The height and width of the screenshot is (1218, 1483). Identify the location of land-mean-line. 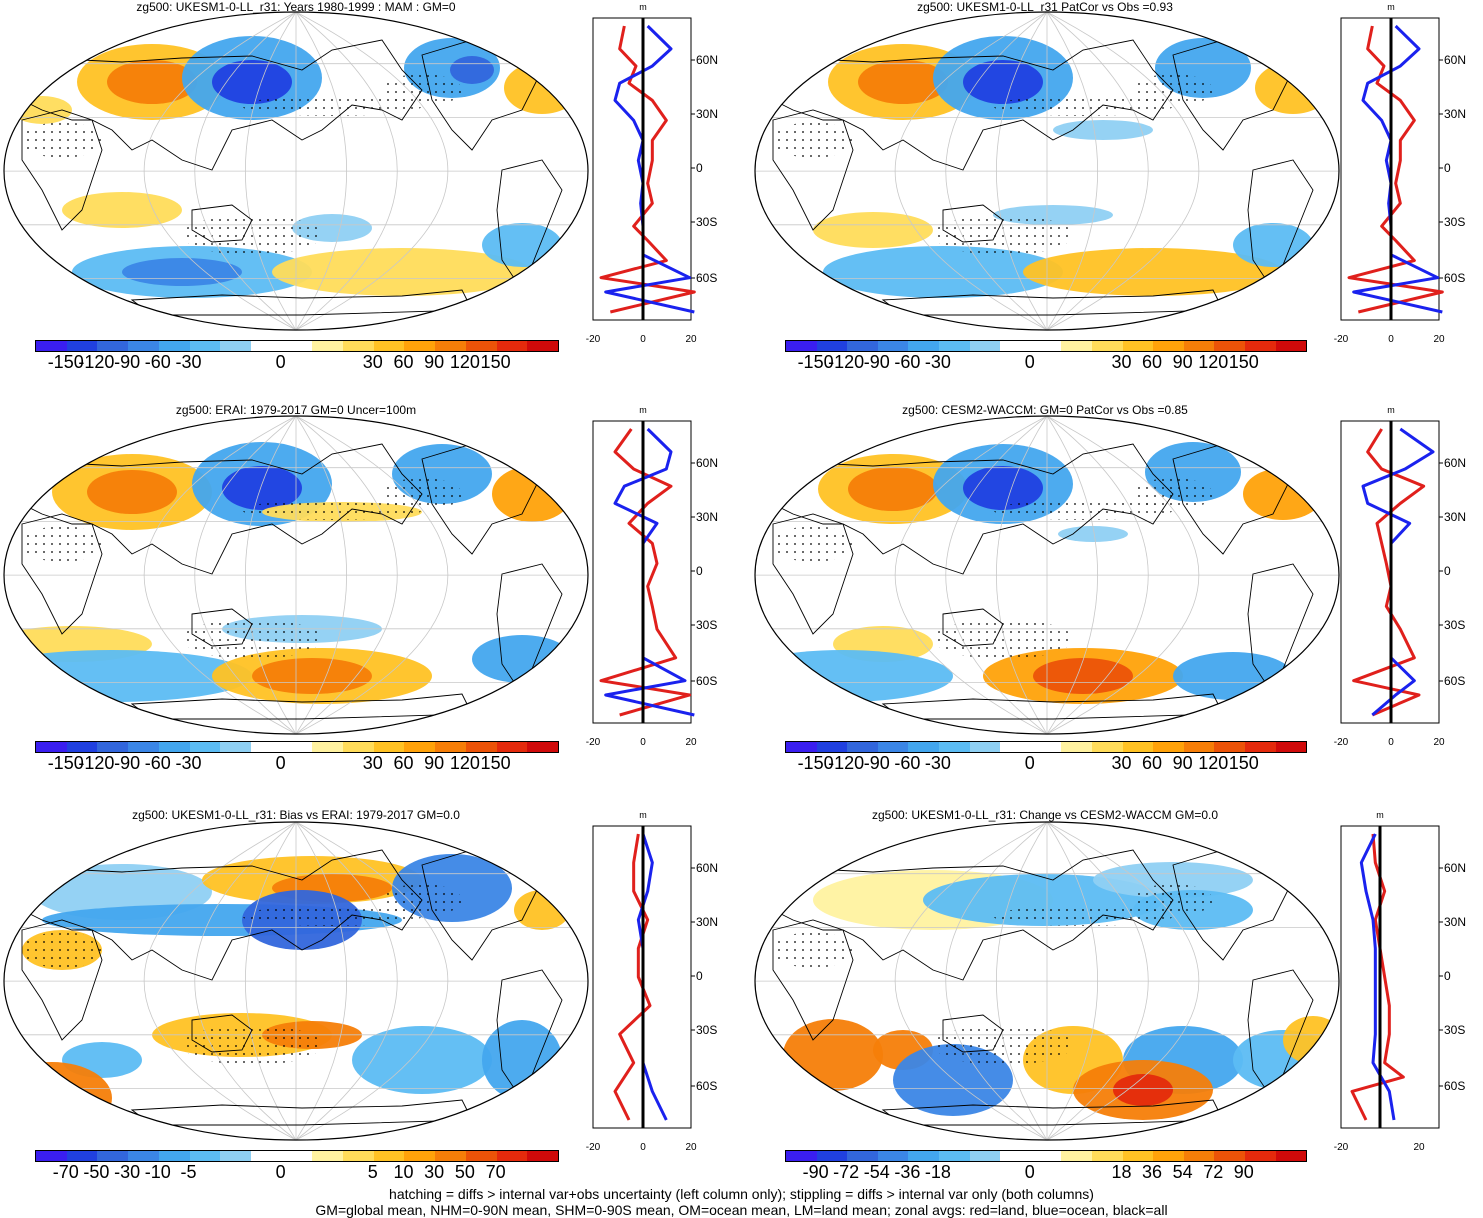
(1389, 572).